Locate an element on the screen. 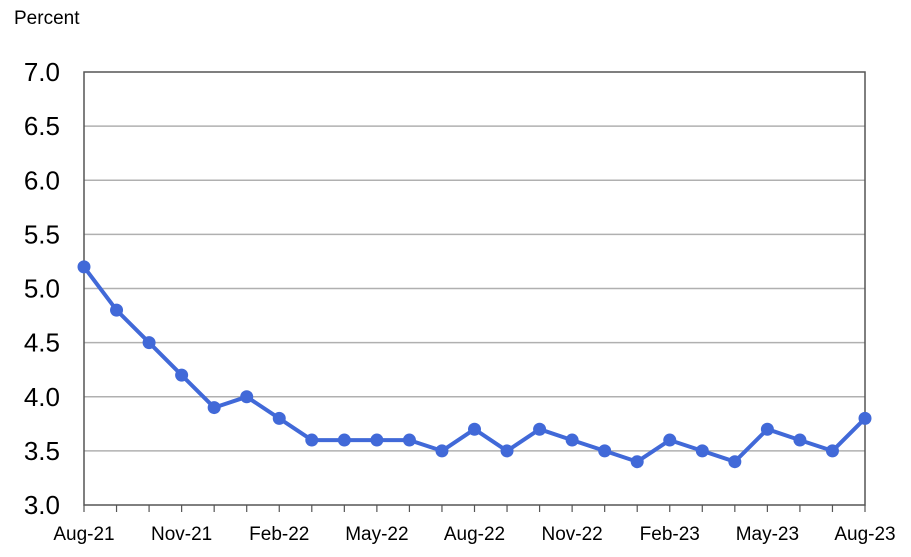 This screenshot has height=557, width=911. y-tick-label: 7.0 is located at coordinates (42, 72).